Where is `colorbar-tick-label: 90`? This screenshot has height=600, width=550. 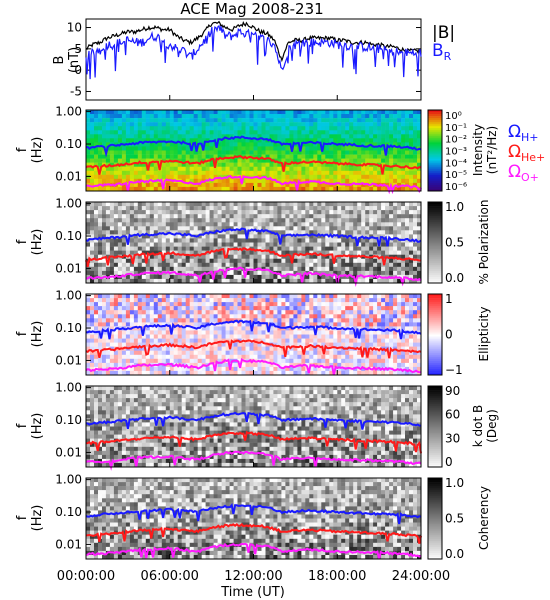 colorbar-tick-label: 90 is located at coordinates (452, 391).